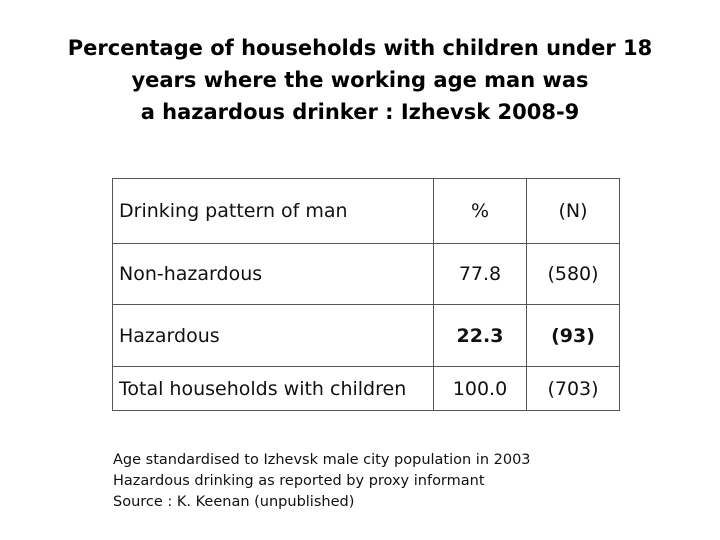 The height and width of the screenshot is (540, 720). I want to click on title-line: a hazardous drinker : Izhevsk 2008-9, so click(360, 112).